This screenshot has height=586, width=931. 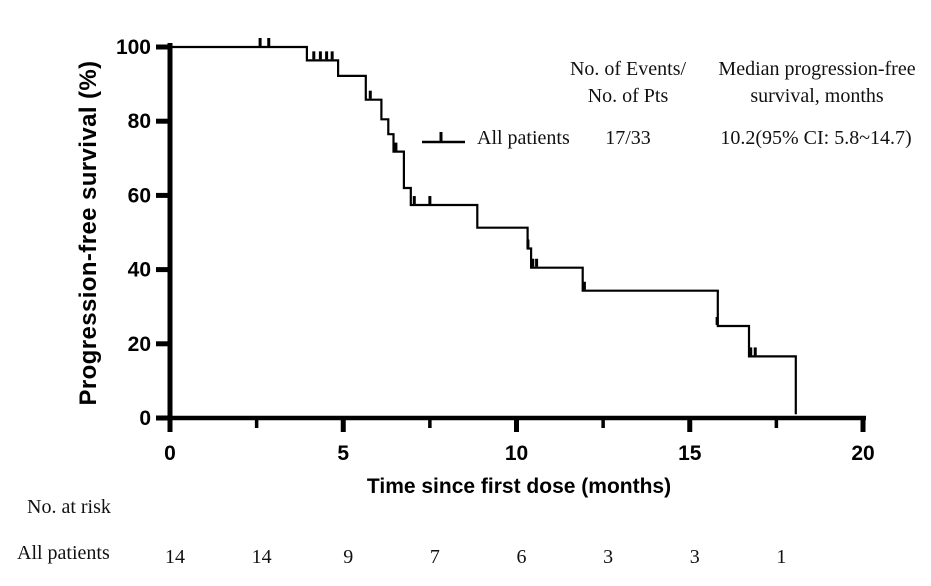 I want to click on y-axis-tick-label: 100, so click(x=133, y=47).